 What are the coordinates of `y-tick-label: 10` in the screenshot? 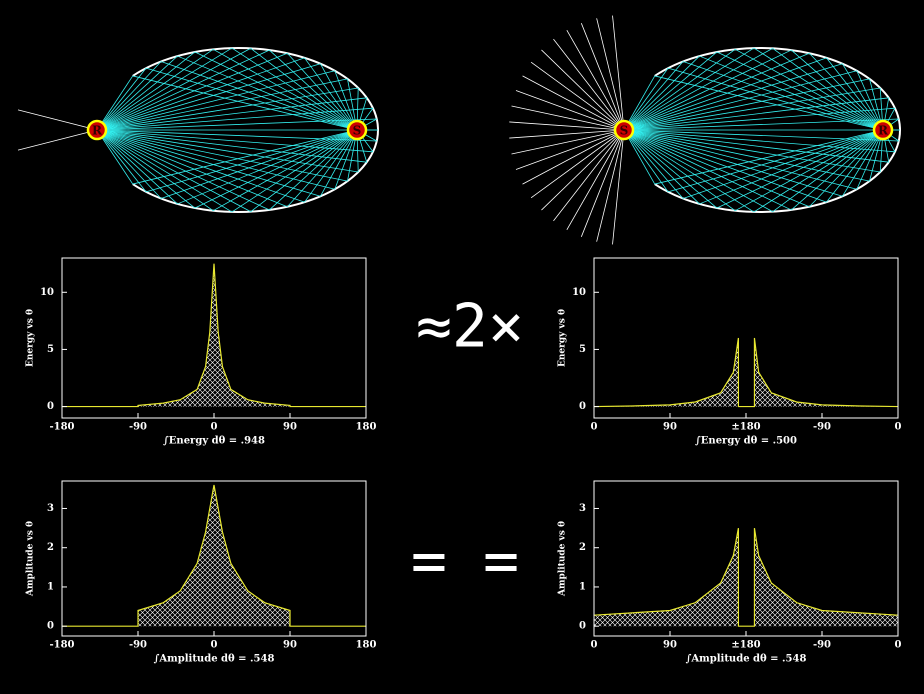 It's located at (47, 292).